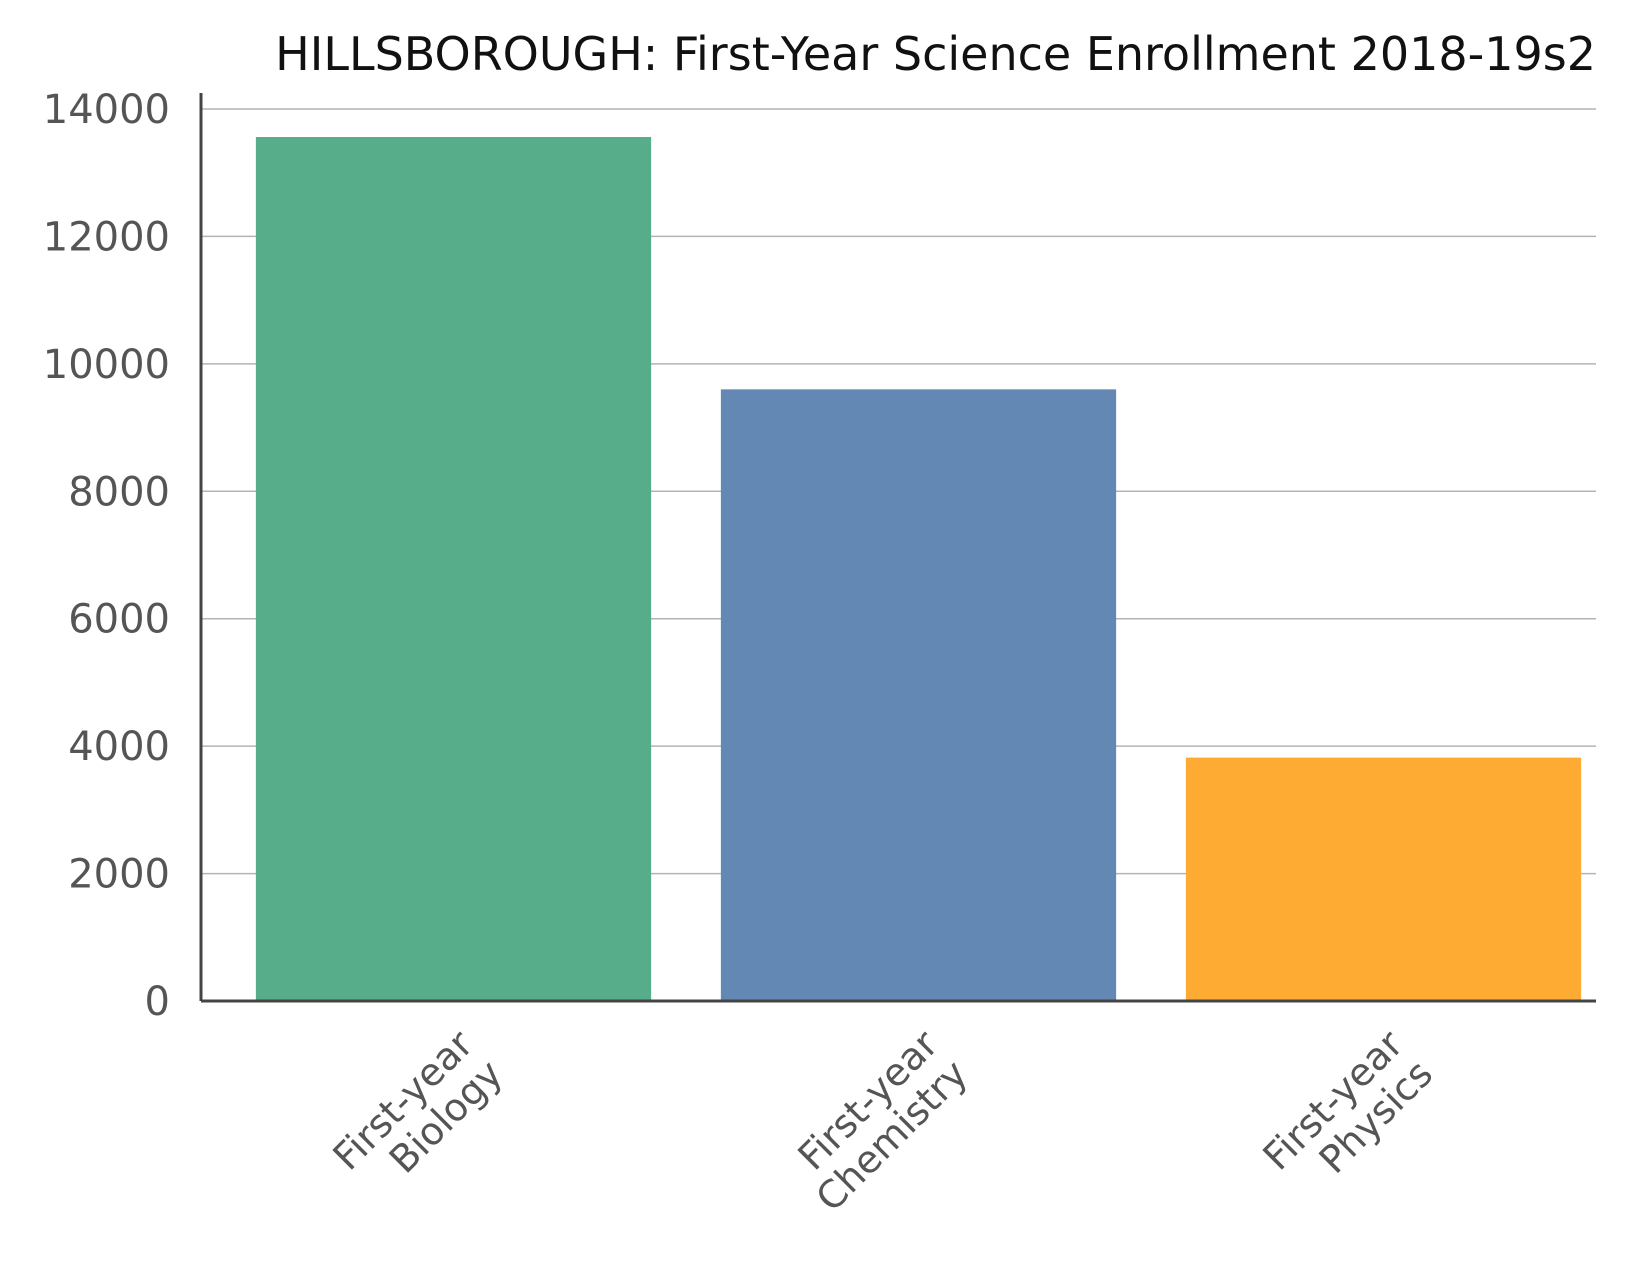  What do you see at coordinates (106, 237) in the screenshot?
I see `y-tick-label: 12000` at bounding box center [106, 237].